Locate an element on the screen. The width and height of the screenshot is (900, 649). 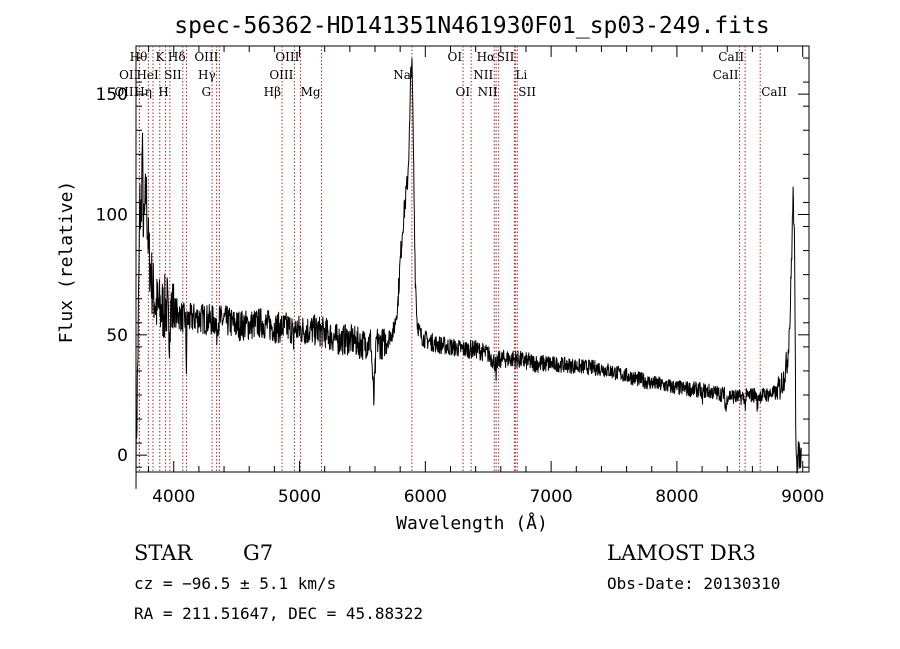
line-marker-label: Hγ is located at coordinates (207, 75).